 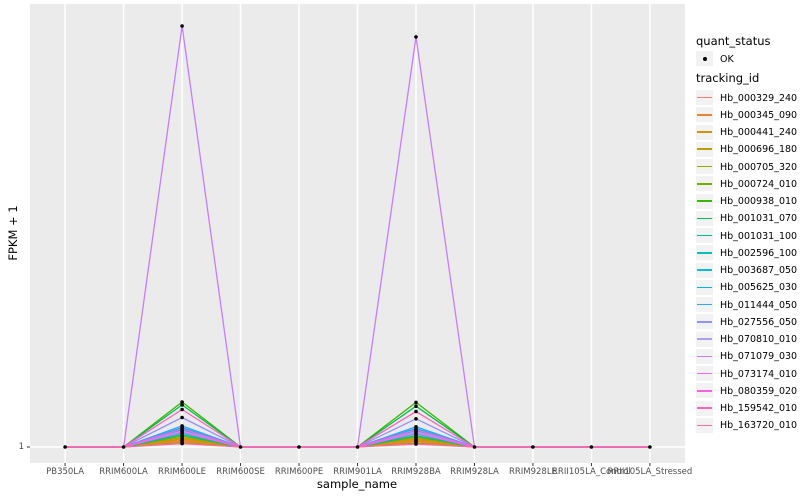 I want to click on legend-label-Hb_000329_240: Hb_000329_240, so click(x=759, y=98).